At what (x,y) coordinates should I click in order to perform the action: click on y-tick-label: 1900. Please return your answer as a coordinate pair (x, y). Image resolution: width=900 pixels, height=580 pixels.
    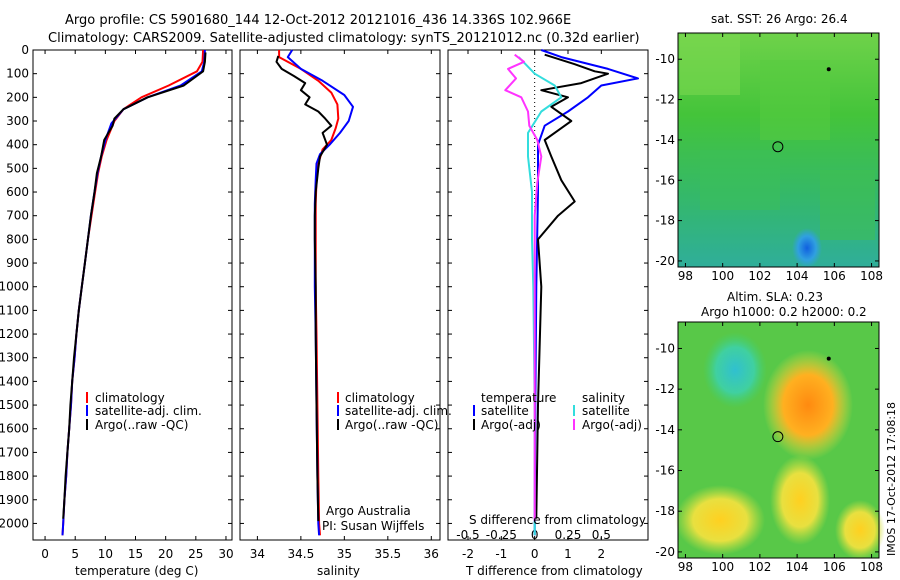
    Looking at the image, I should click on (14, 500).